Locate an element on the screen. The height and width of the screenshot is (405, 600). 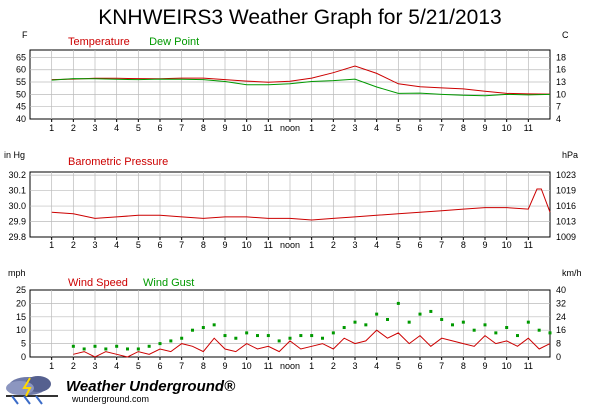
x-tick-label: 5 is located at coordinates (138, 245).